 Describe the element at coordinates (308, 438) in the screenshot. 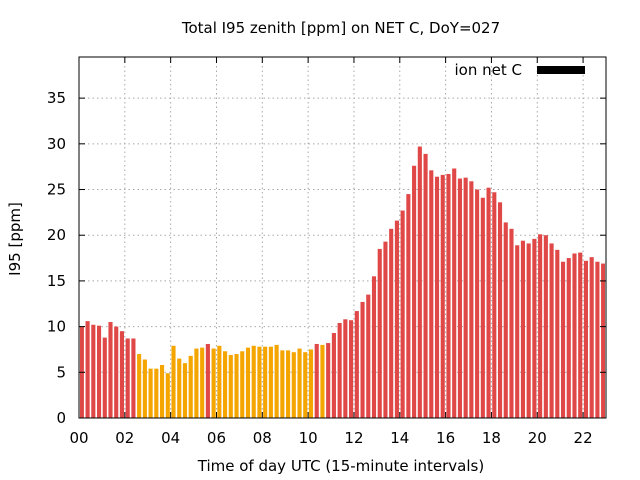

I see `x-tick-label-10: 10` at that location.